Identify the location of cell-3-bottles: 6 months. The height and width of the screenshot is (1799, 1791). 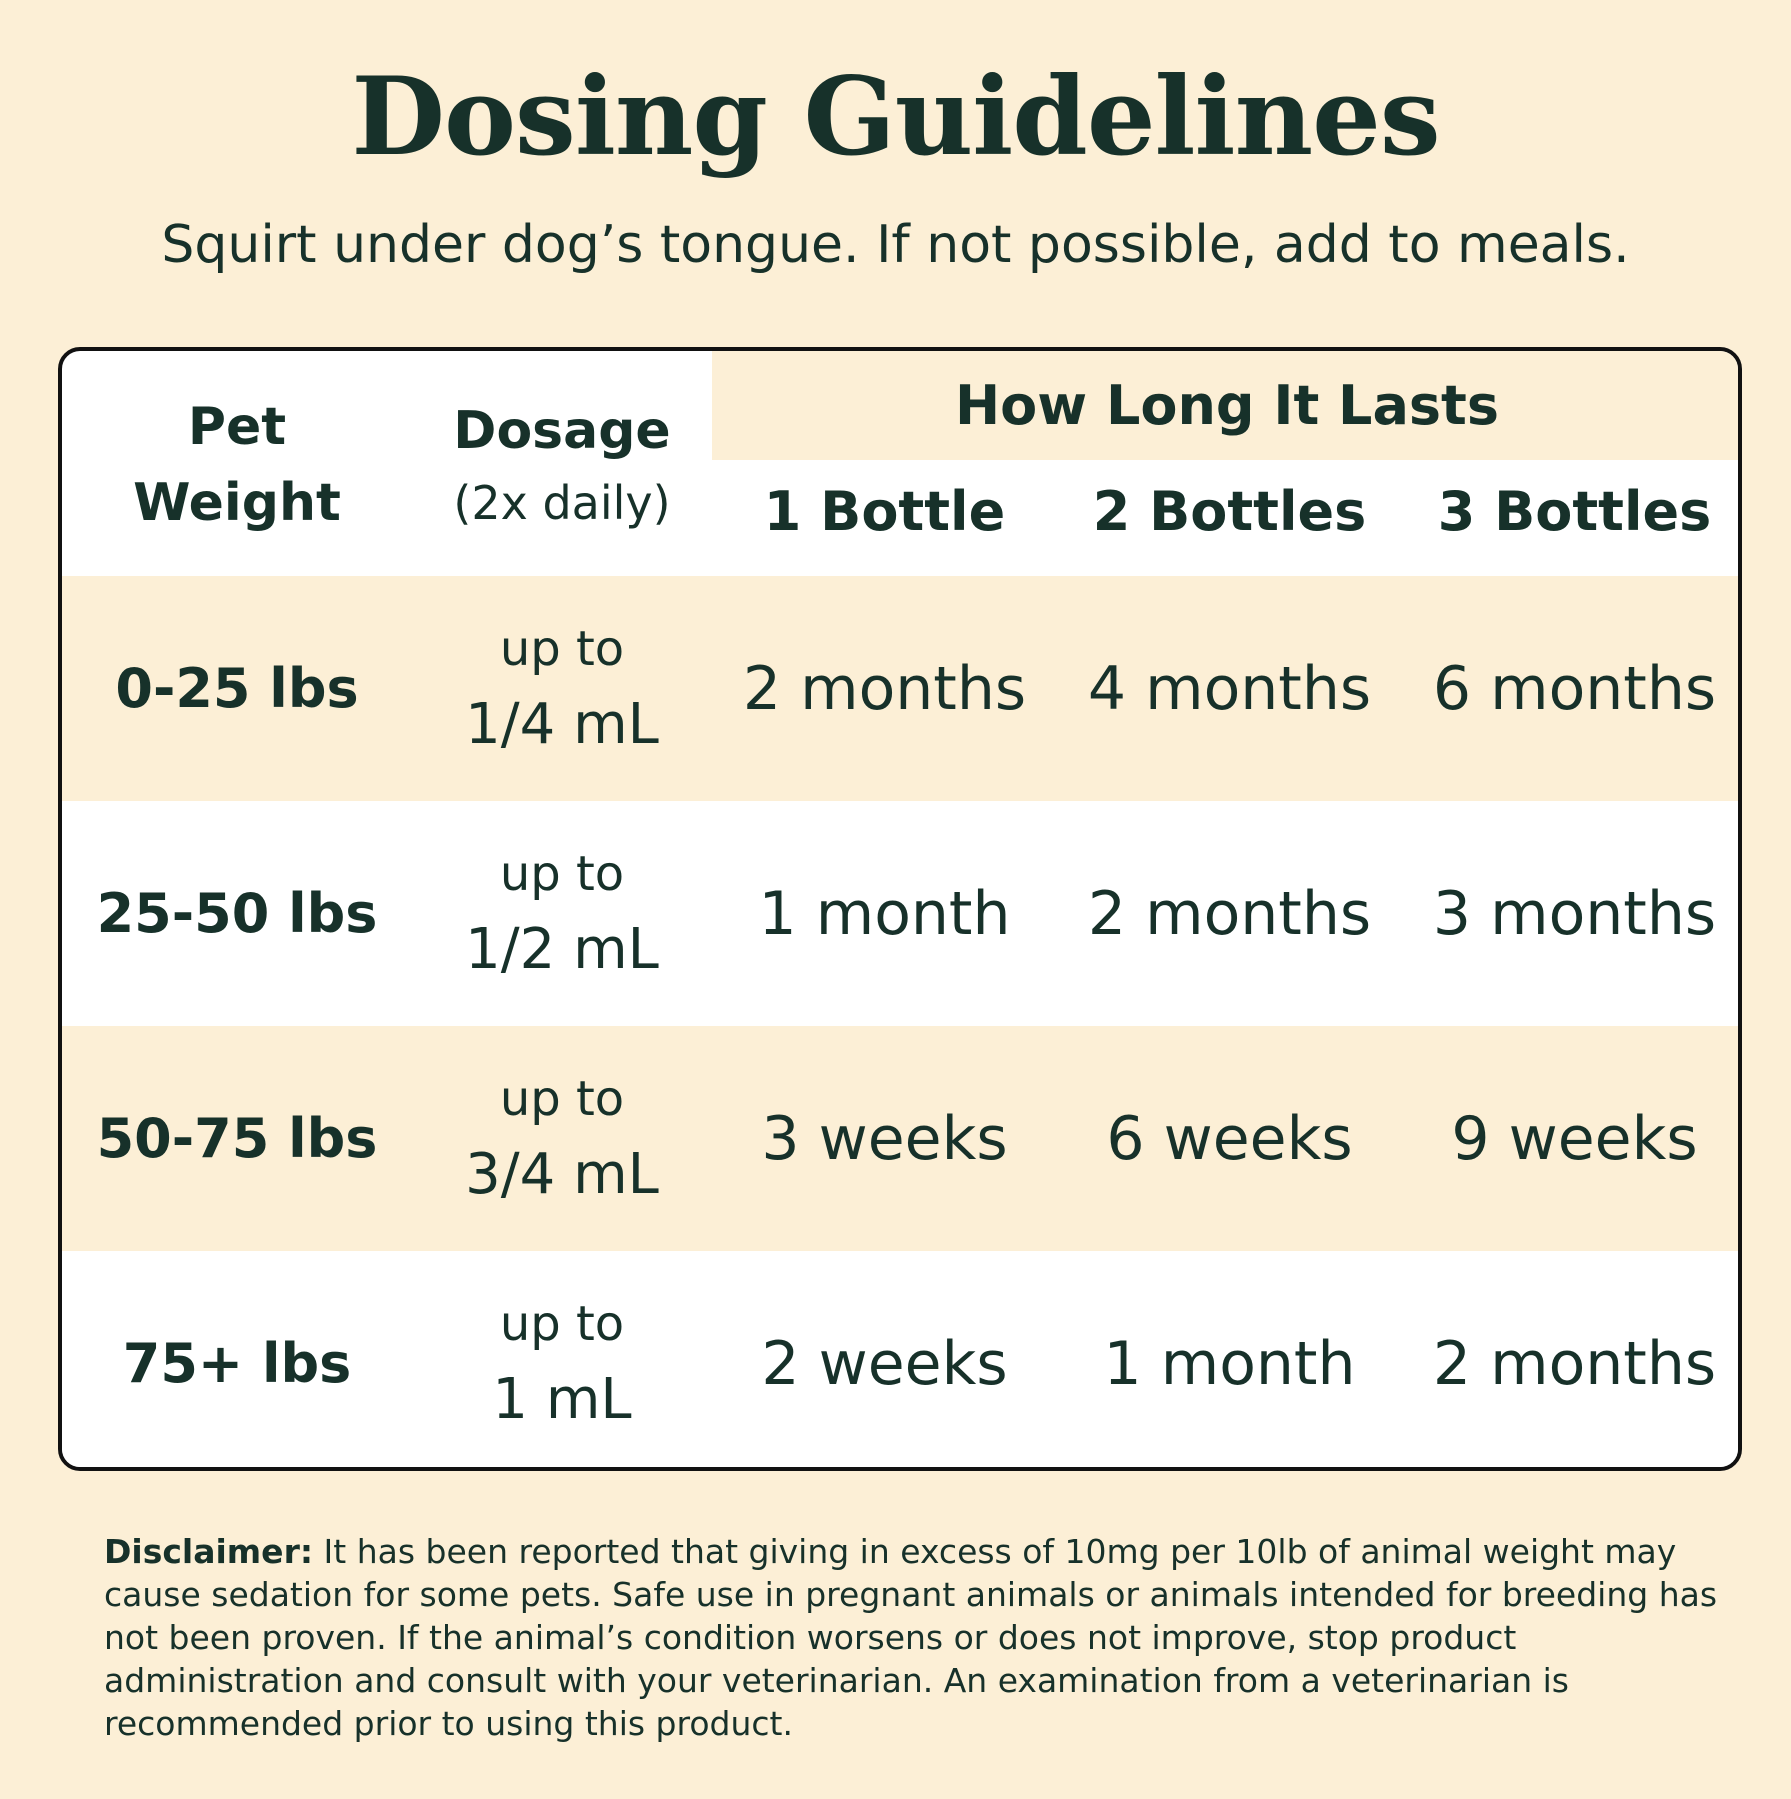
(1574, 688).